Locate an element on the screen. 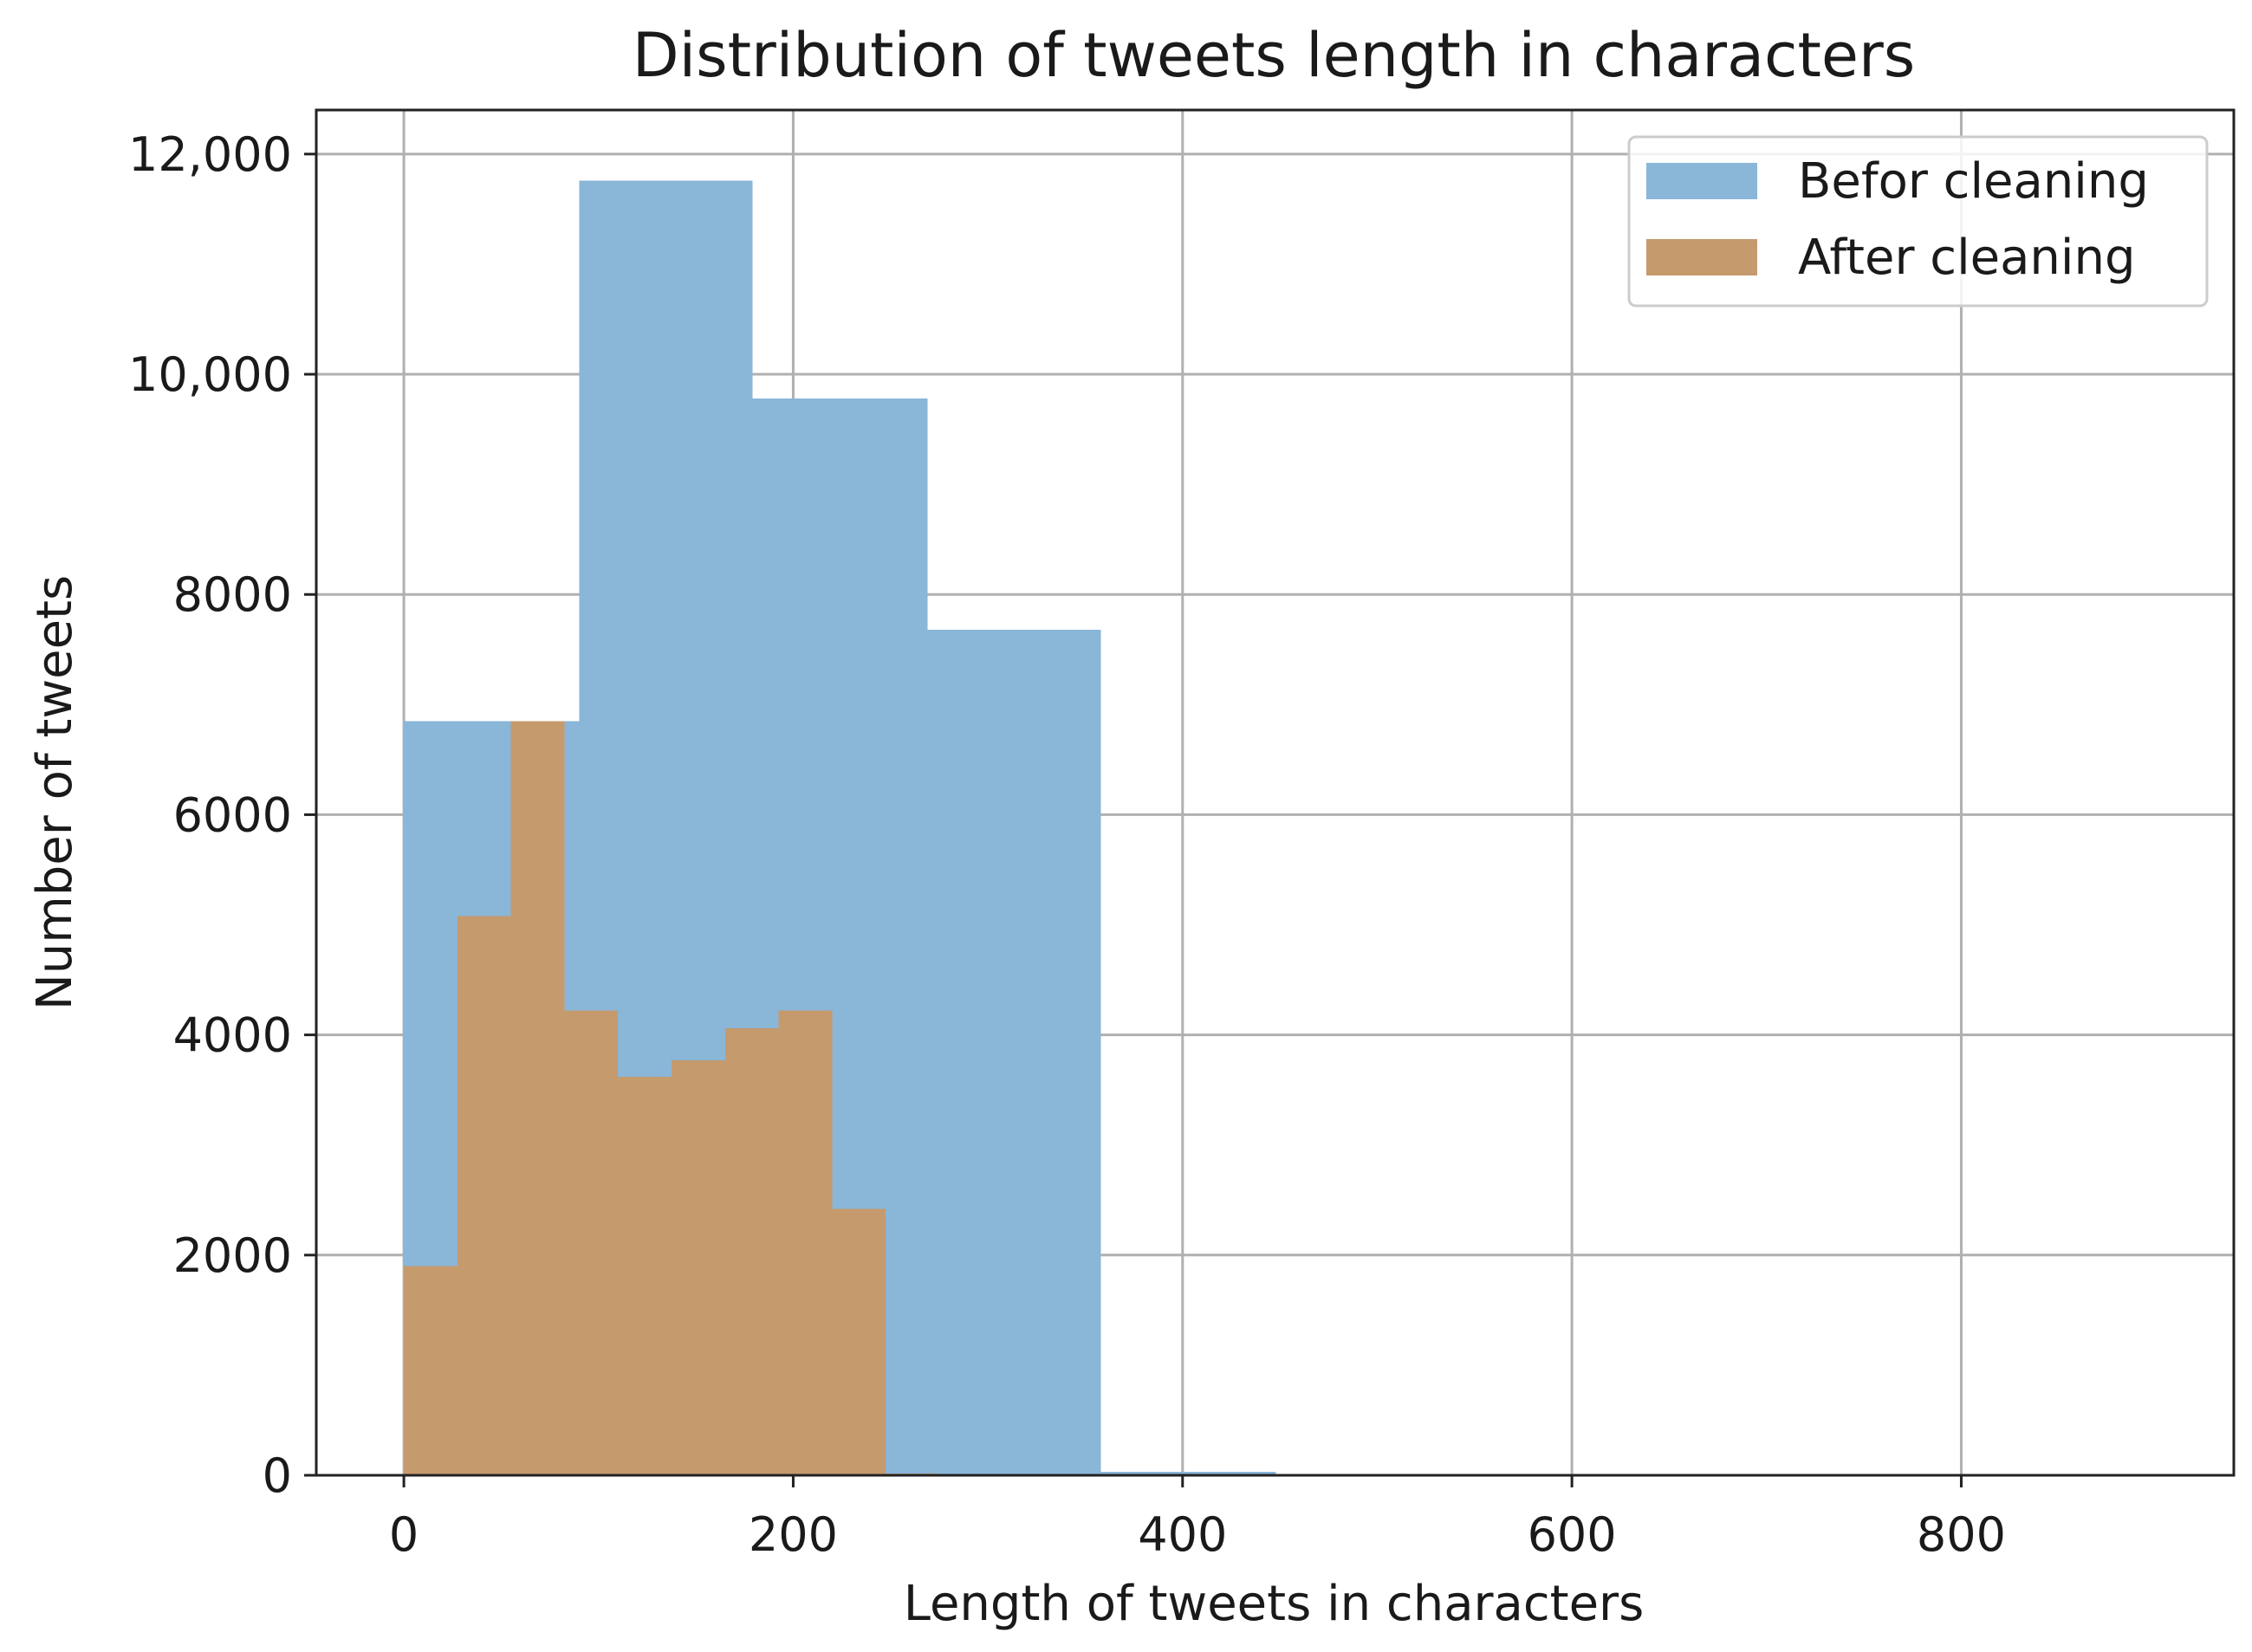 The image size is (2252, 1652). x-tick-label-200: 200 is located at coordinates (793, 1534).